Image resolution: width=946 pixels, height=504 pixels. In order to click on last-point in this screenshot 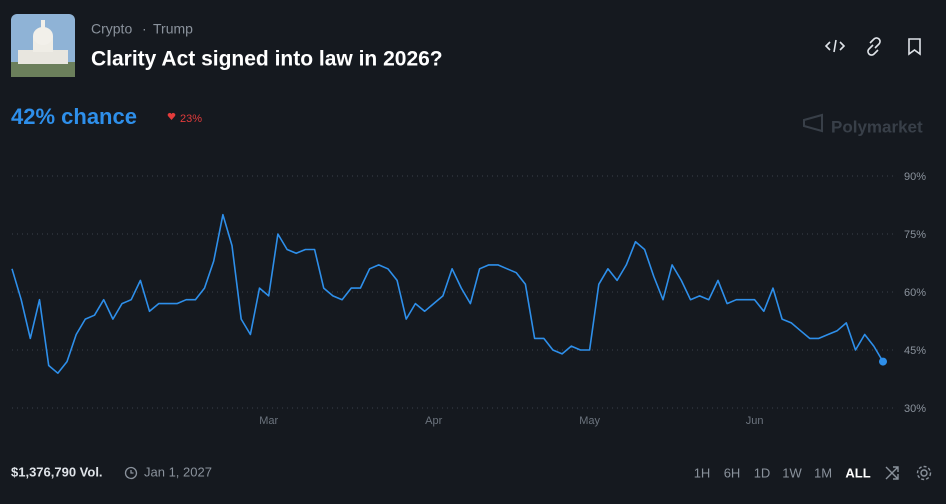, I will do `click(883, 361)`.